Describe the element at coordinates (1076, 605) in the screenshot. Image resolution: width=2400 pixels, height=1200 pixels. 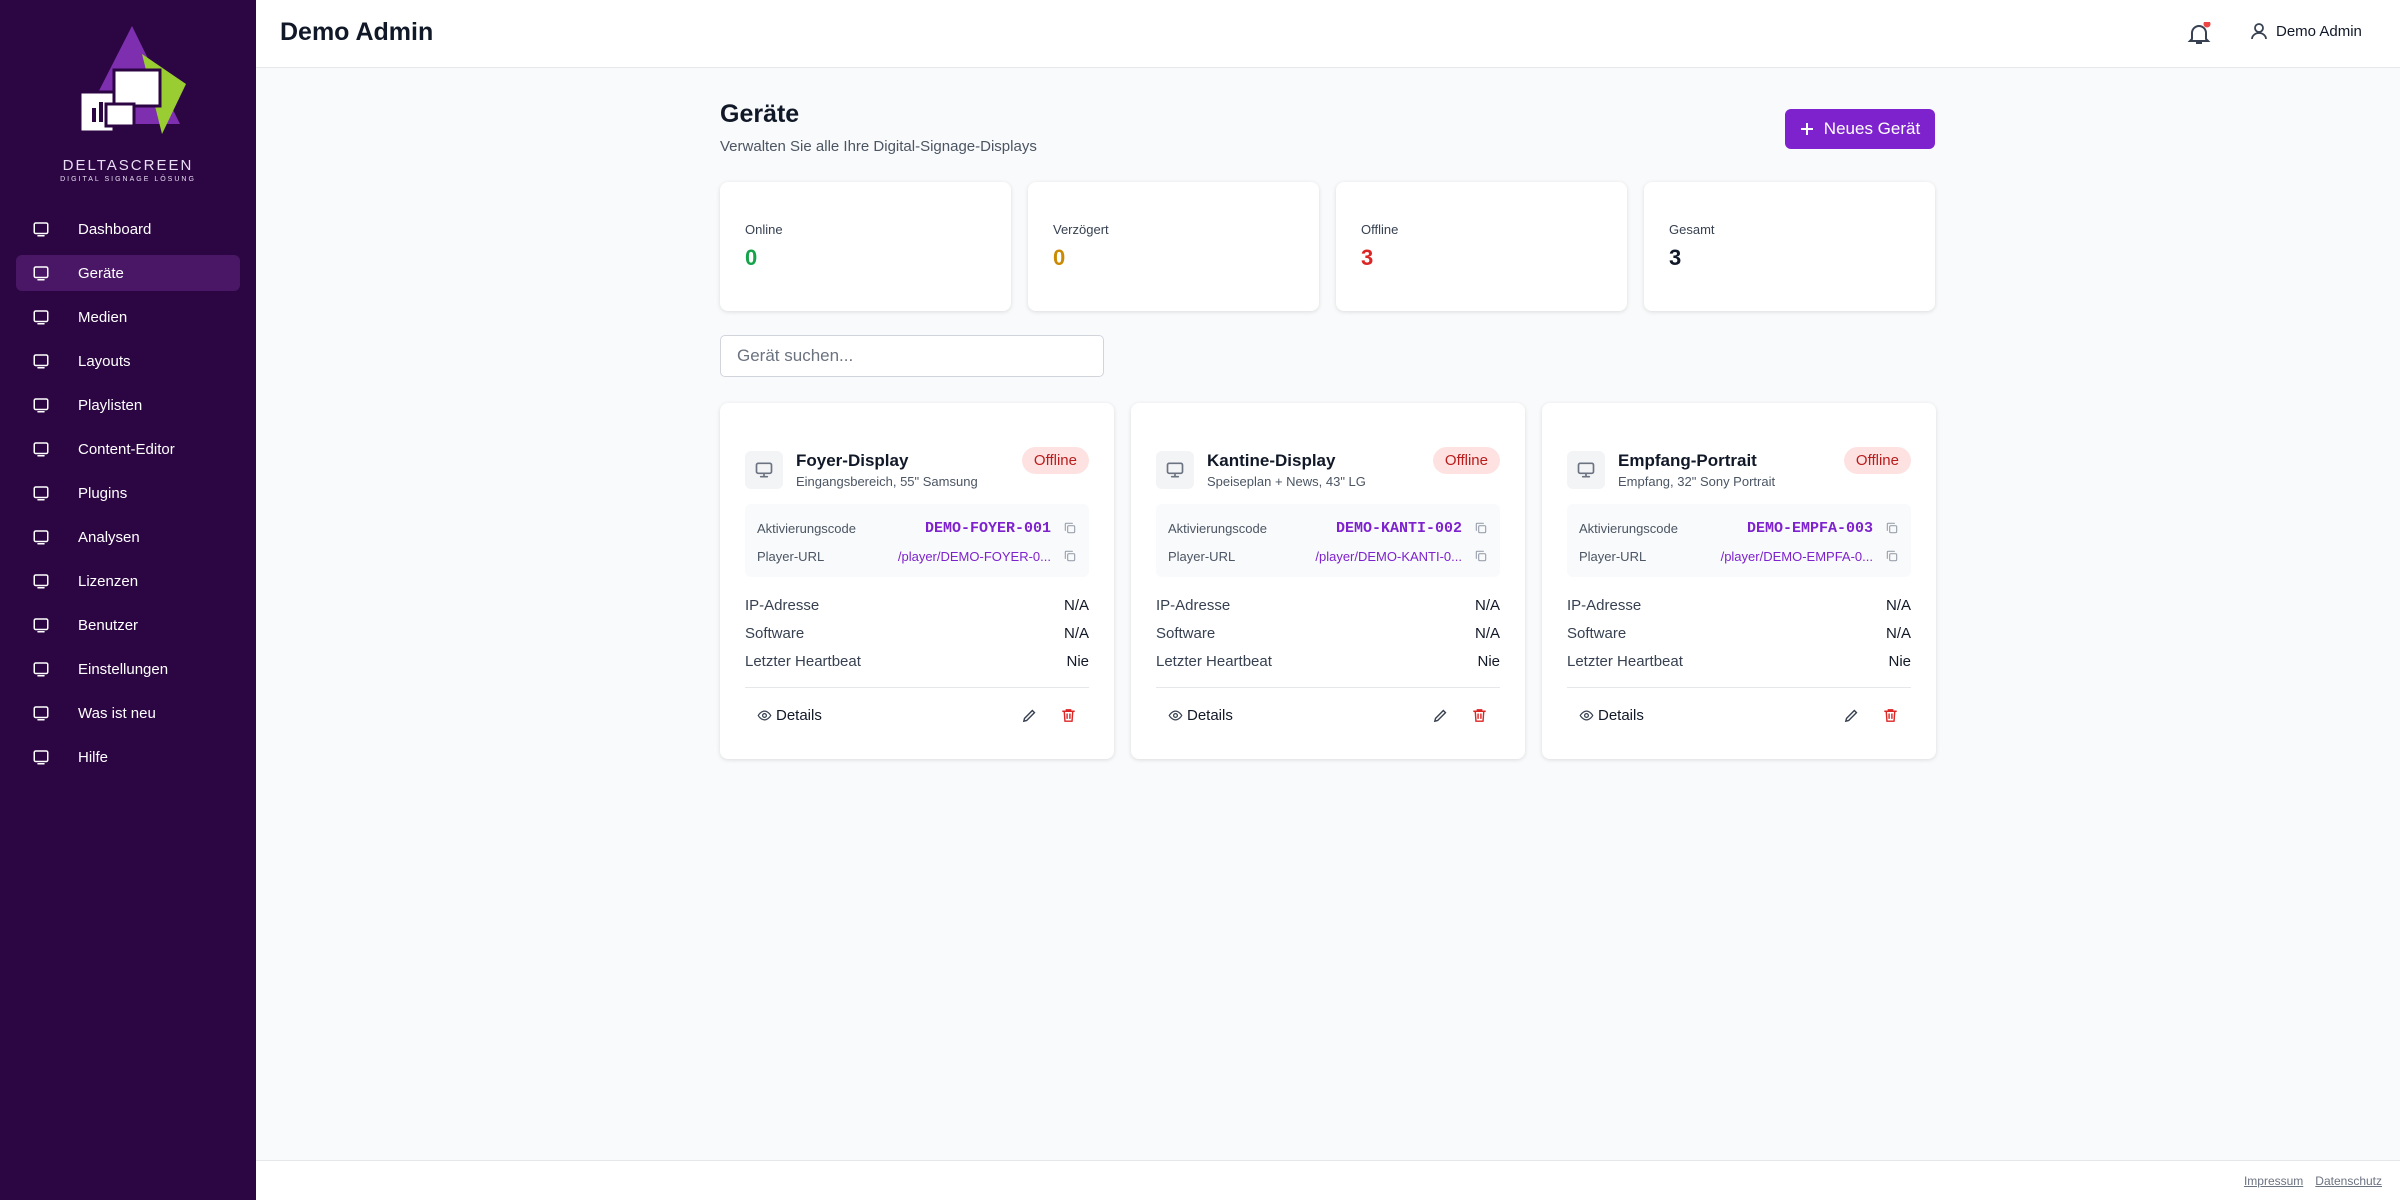
I see `info-value: N/A` at that location.